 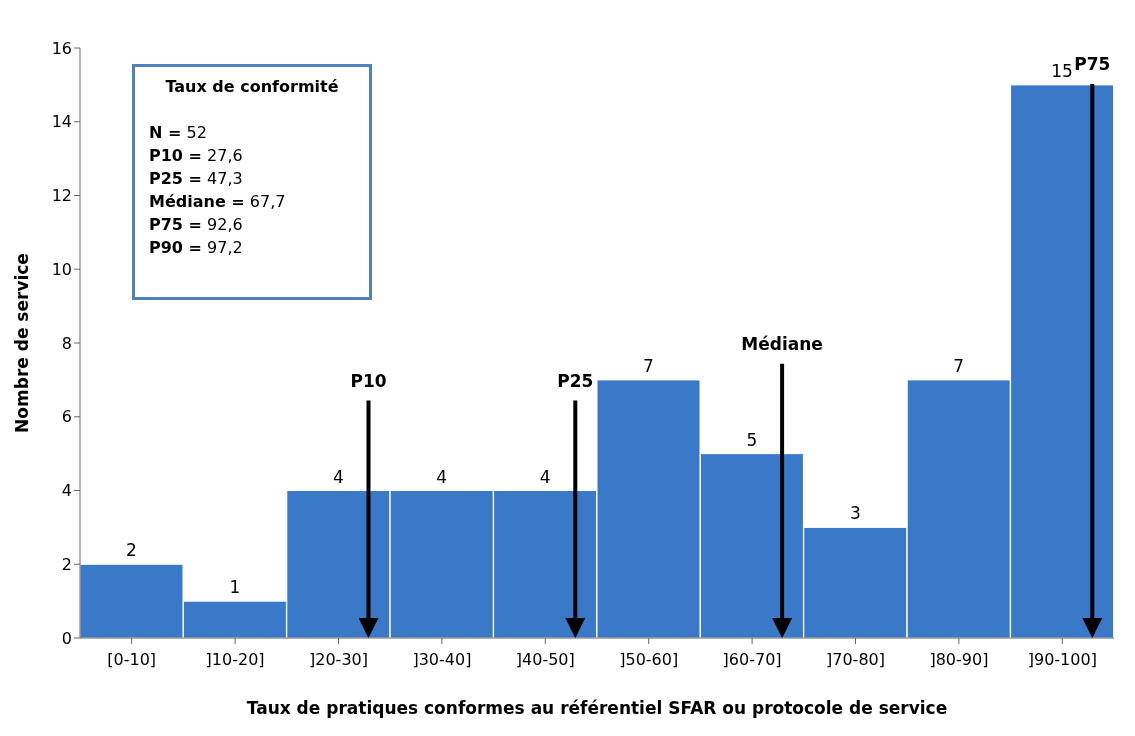 I want to click on x-tick-label: ]90-100], so click(x=1062, y=660).